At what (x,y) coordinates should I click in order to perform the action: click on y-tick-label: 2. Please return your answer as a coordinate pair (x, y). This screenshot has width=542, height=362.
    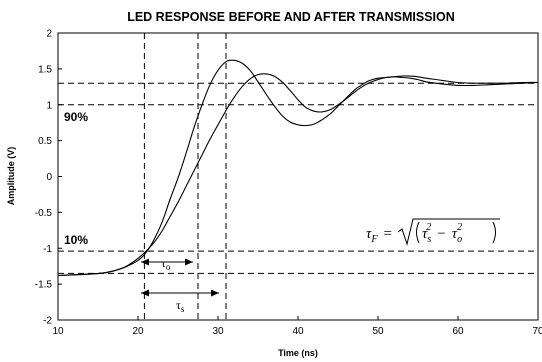
    Looking at the image, I should click on (49, 34).